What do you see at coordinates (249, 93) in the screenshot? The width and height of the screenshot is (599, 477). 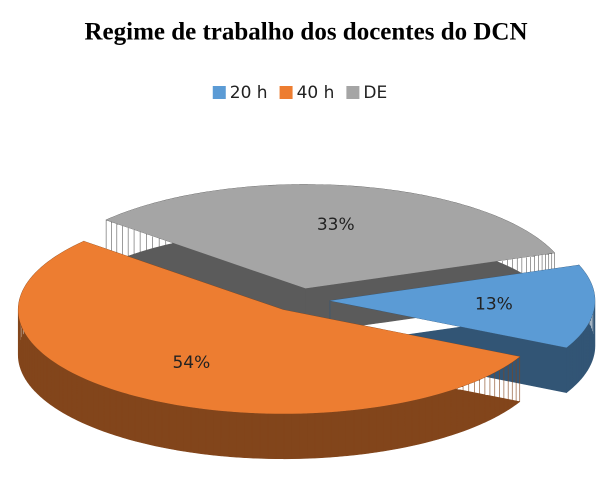 I see `legend-label: 20 h` at bounding box center [249, 93].